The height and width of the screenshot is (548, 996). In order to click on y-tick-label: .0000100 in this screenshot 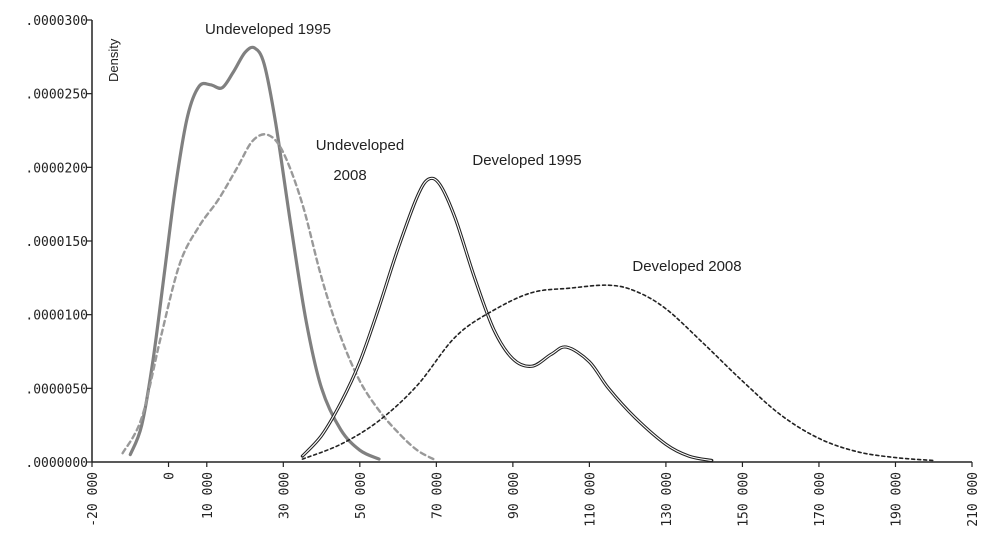, I will do `click(56, 316)`.